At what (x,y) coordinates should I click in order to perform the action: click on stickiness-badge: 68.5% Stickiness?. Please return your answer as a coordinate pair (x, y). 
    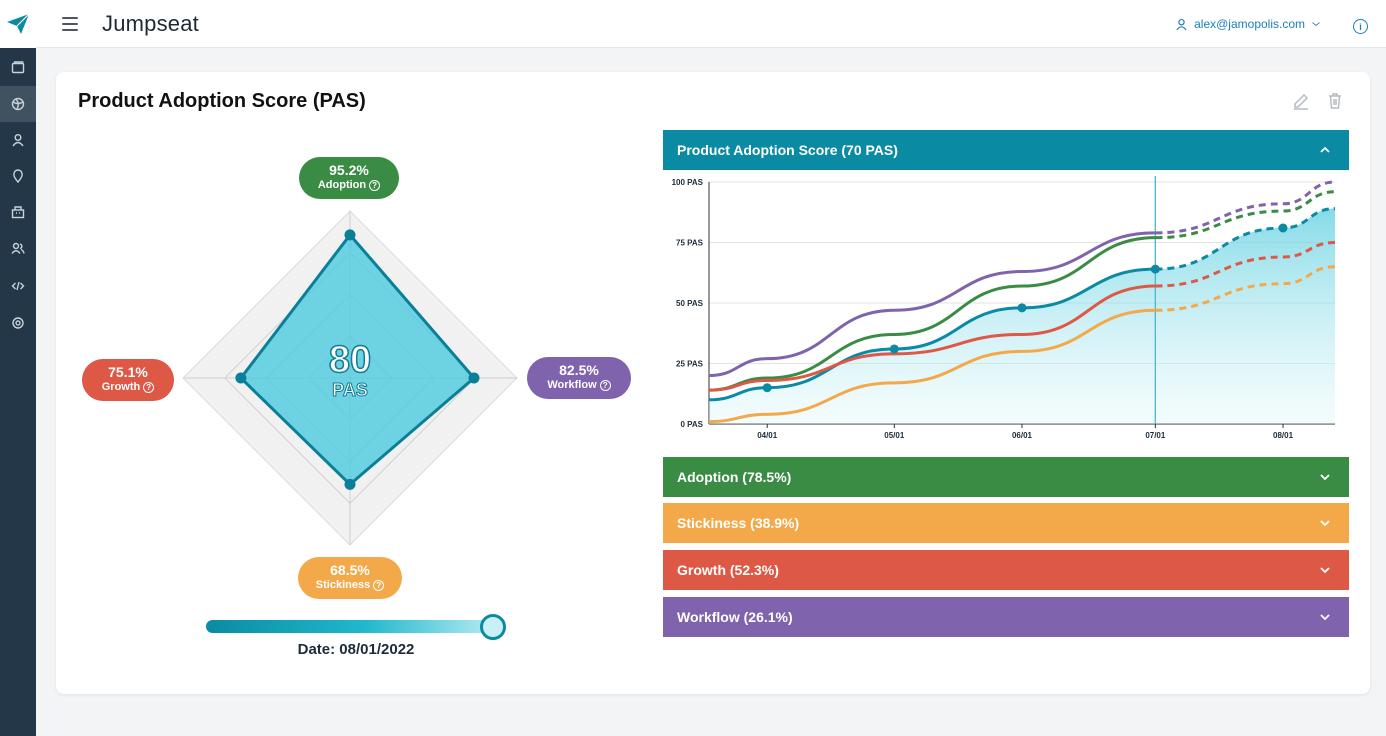
    Looking at the image, I should click on (350, 578).